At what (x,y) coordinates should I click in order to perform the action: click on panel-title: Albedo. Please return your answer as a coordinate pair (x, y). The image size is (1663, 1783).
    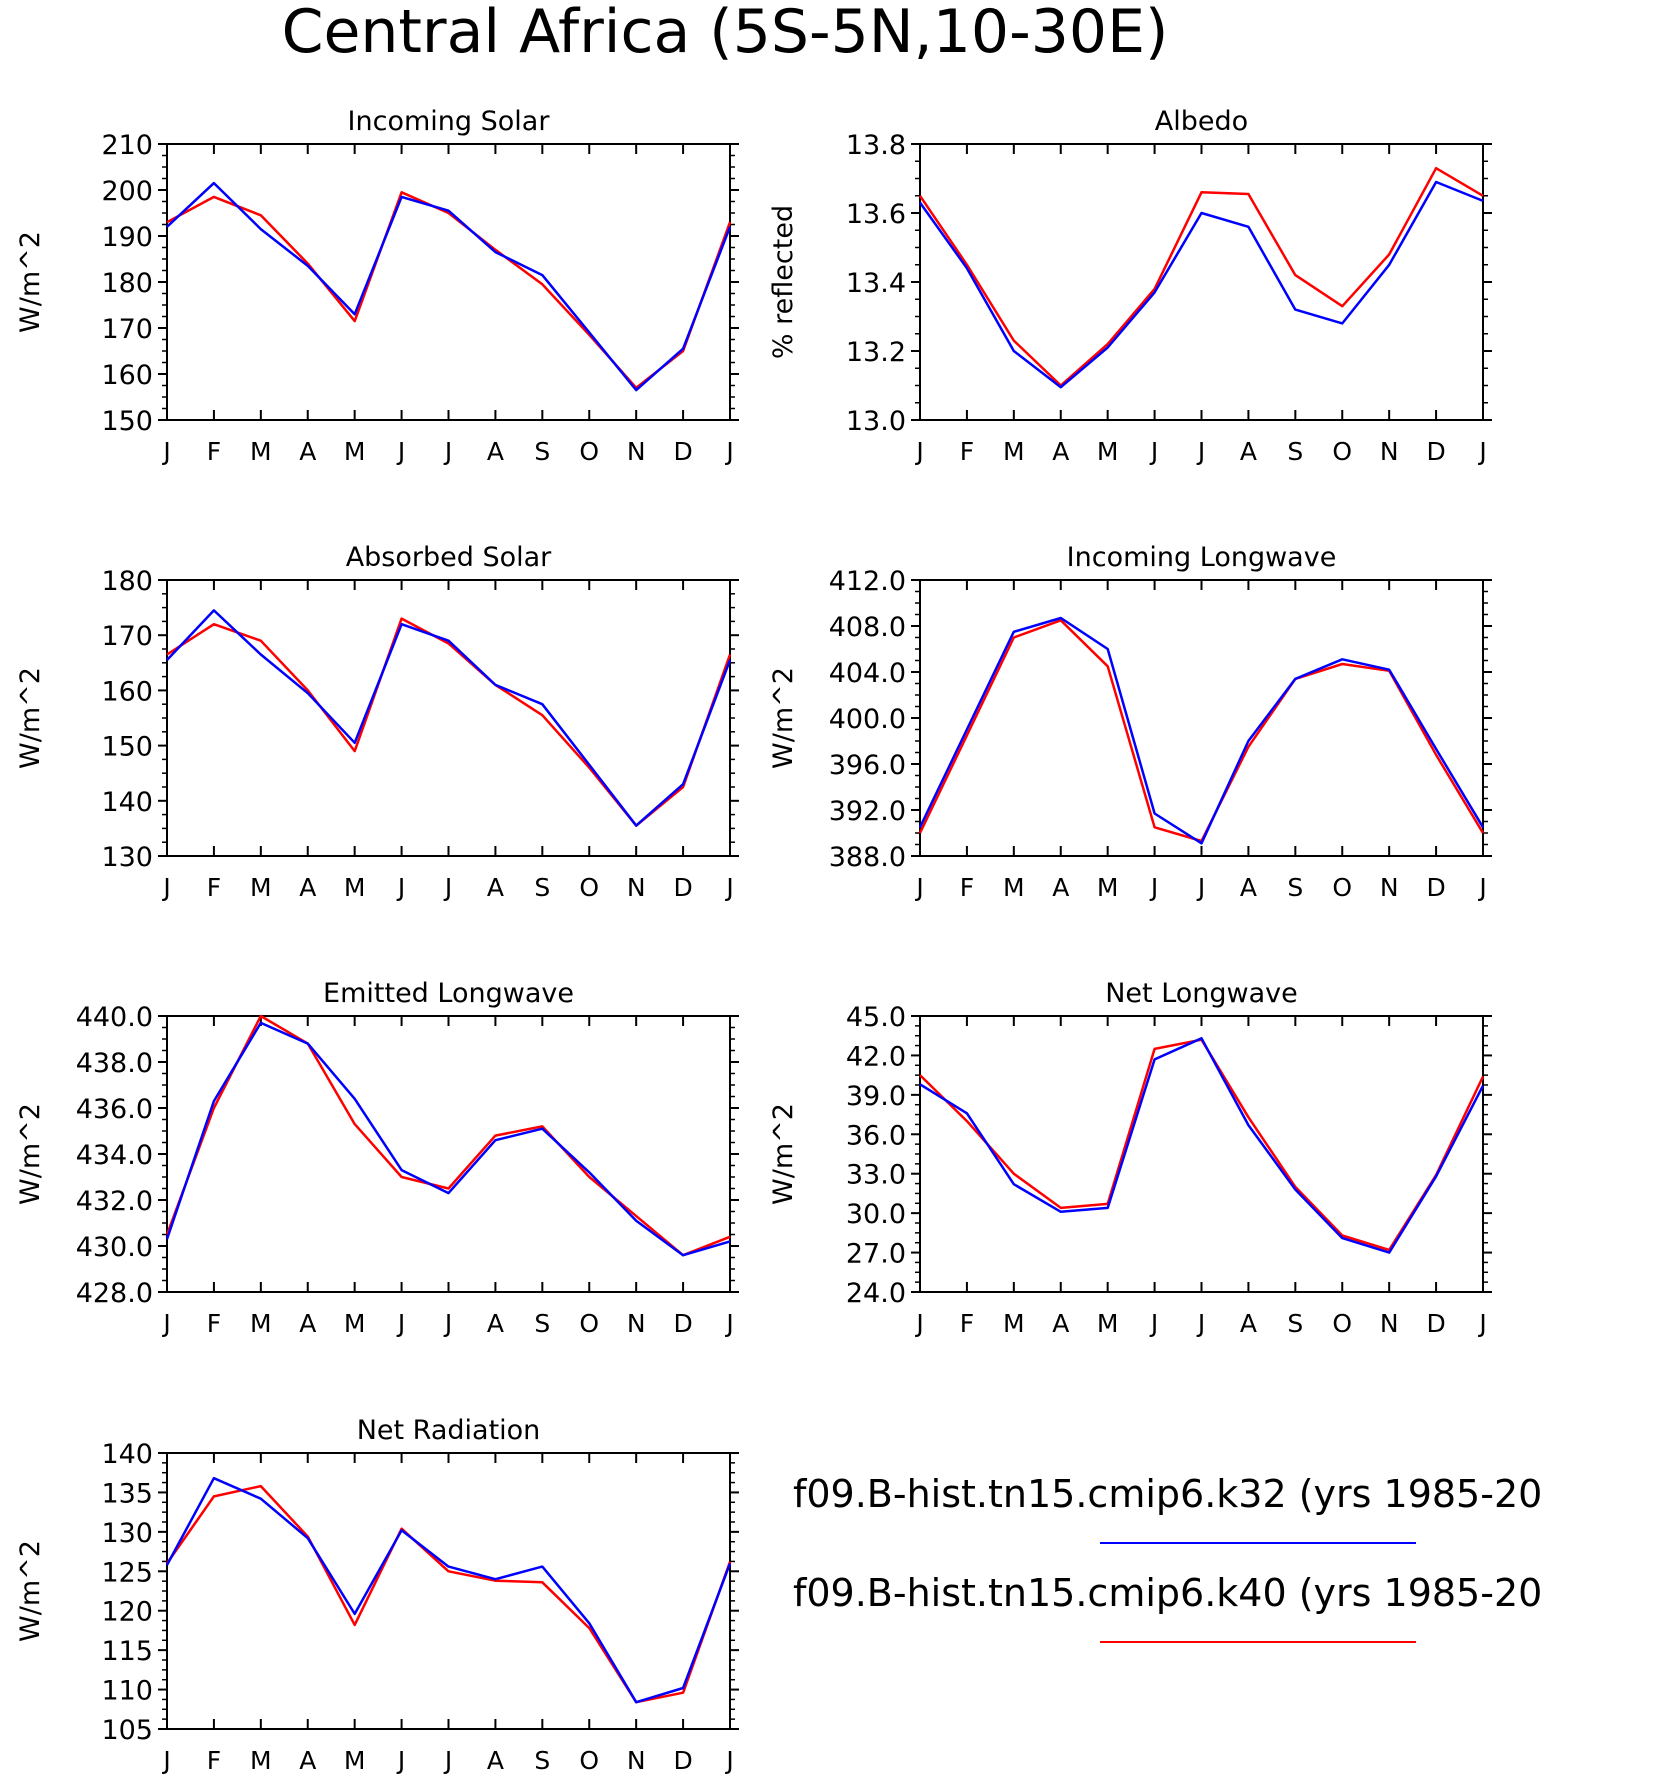
    Looking at the image, I should click on (1201, 121).